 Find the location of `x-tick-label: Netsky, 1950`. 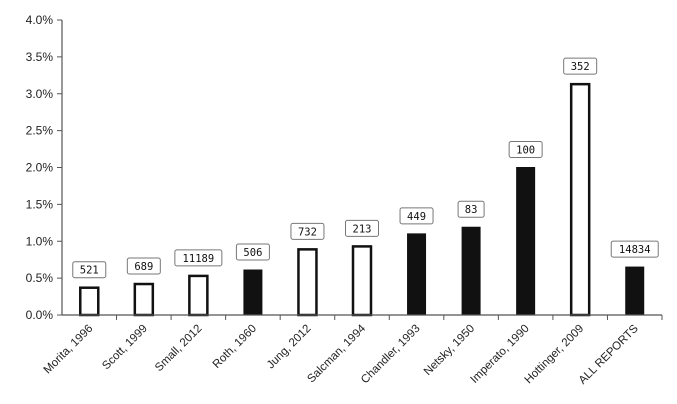

x-tick-label: Netsky, 1950 is located at coordinates (449, 350).